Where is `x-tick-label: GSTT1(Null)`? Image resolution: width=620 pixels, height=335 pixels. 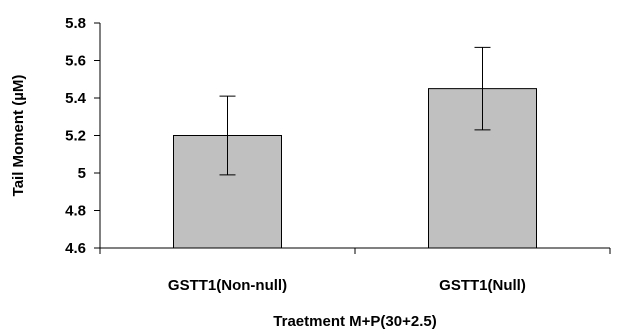
x-tick-label: GSTT1(Null) is located at coordinates (482, 285).